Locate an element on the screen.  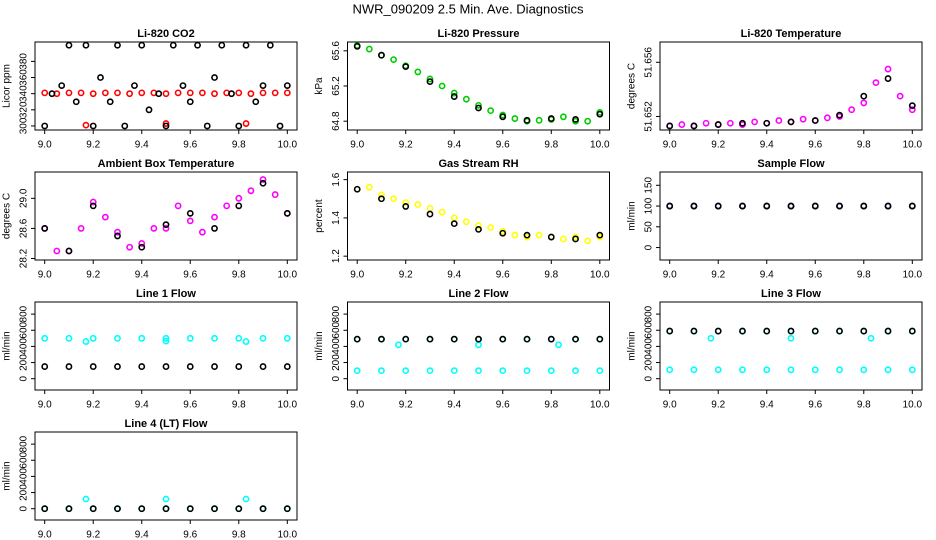
panel-title: Line 4 (LT) Flow is located at coordinates (166, 424).